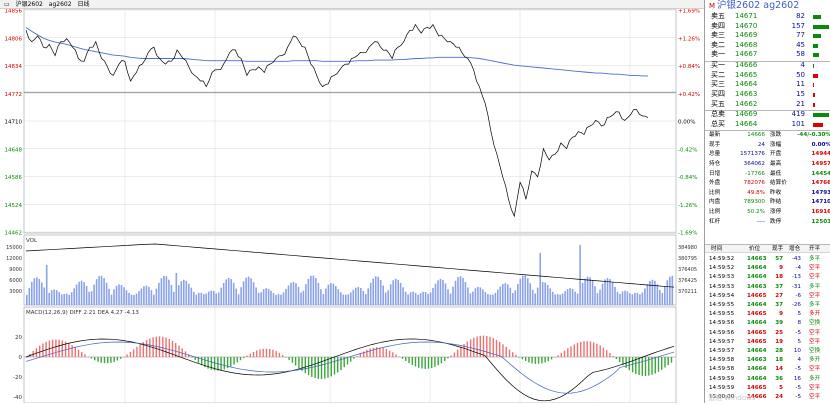  I want to click on buy-row: 买四 14663 15, so click(767, 95).